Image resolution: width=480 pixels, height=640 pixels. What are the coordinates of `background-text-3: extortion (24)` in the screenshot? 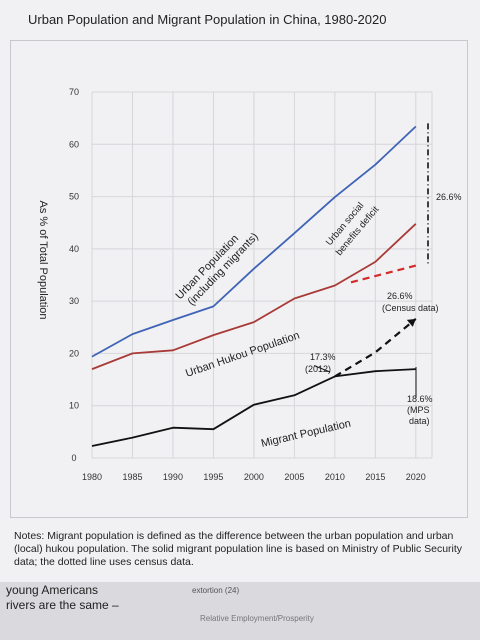 It's located at (216, 590).